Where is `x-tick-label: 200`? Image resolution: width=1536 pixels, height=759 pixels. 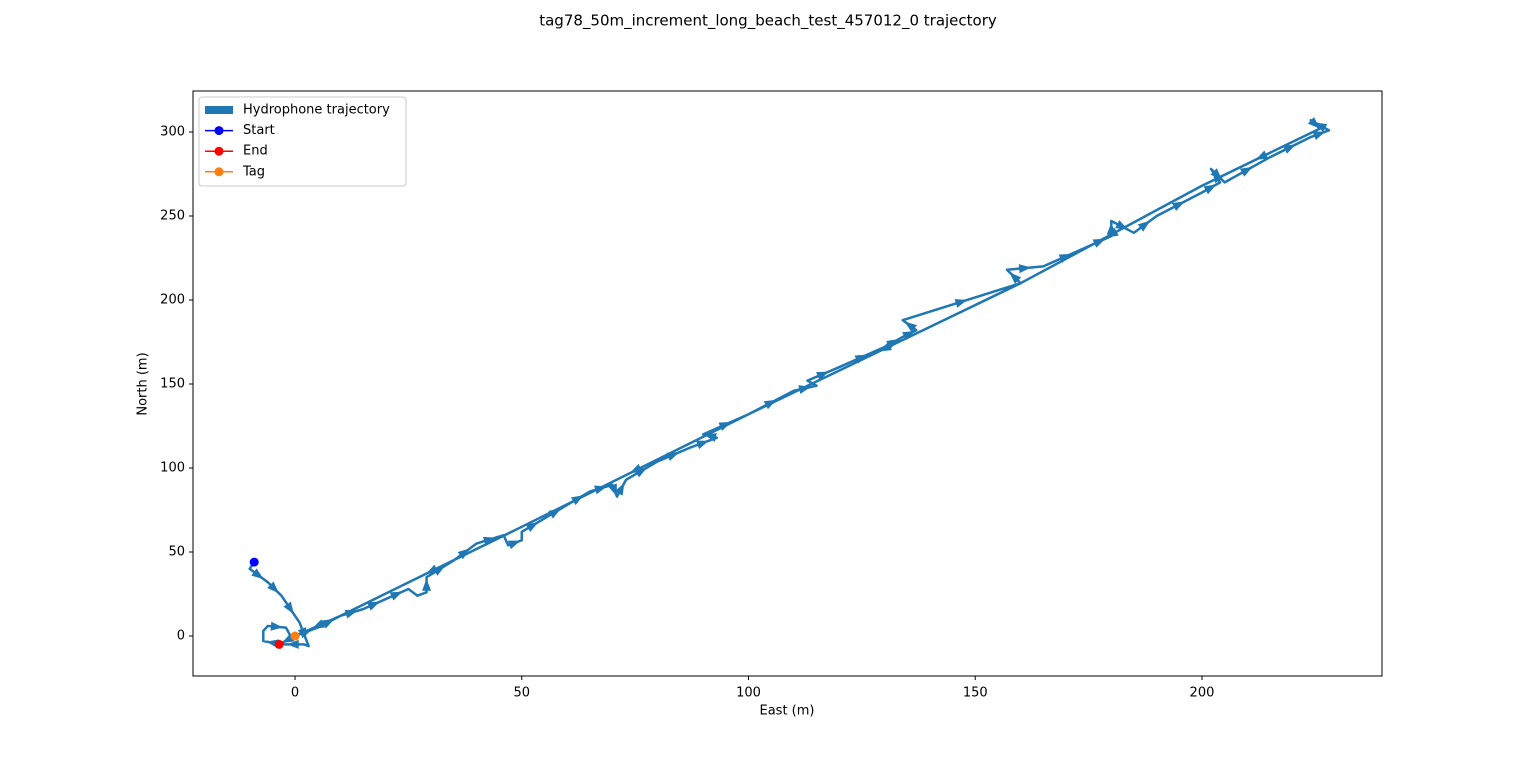
x-tick-label: 200 is located at coordinates (1202, 693).